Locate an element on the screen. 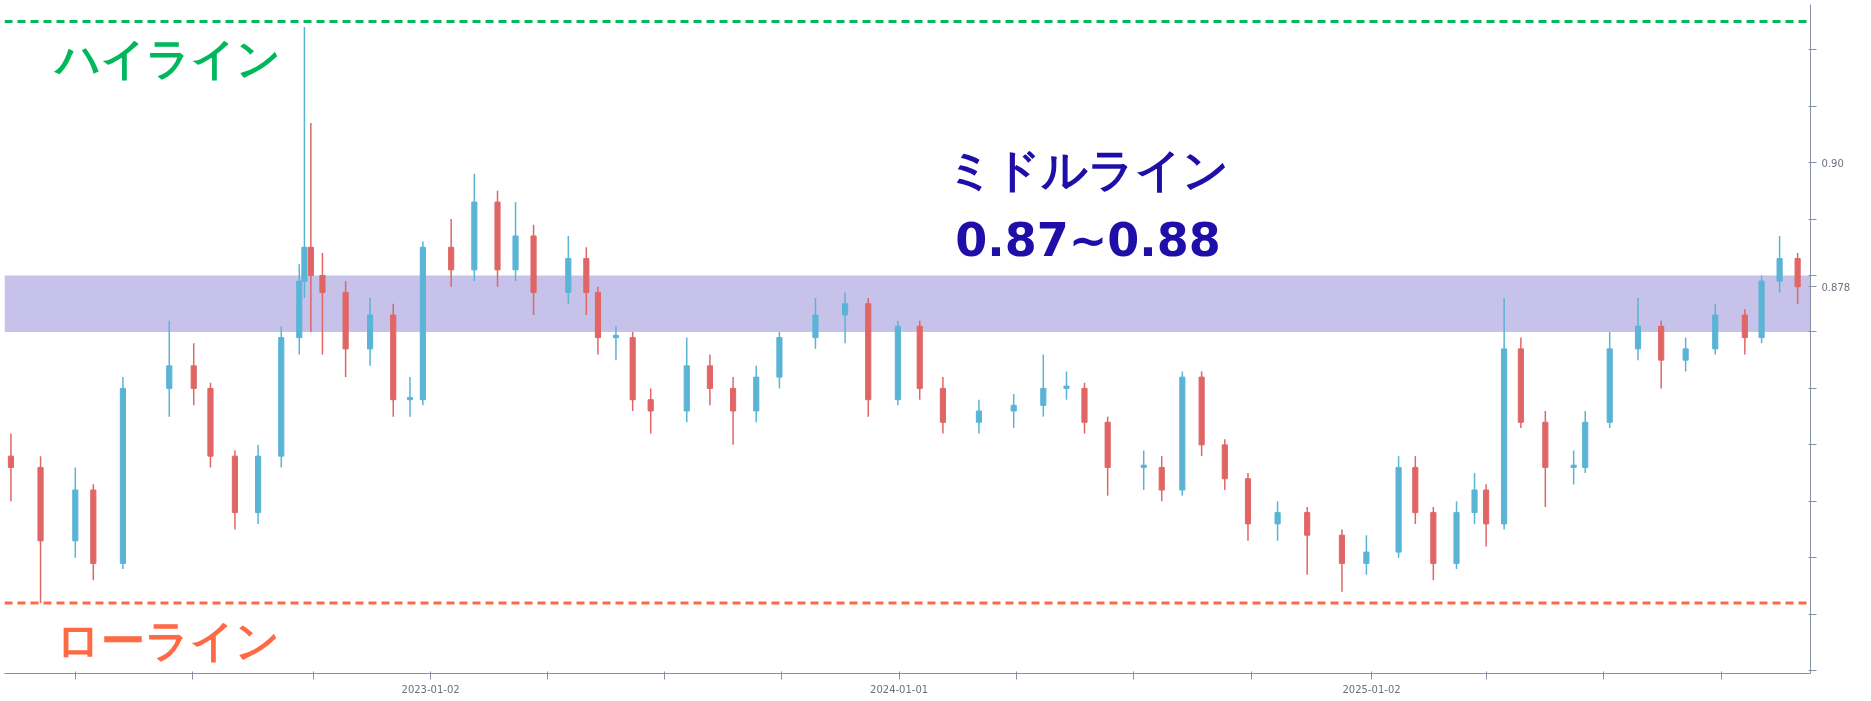  y-tick-label: 0.90 is located at coordinates (1832, 163).